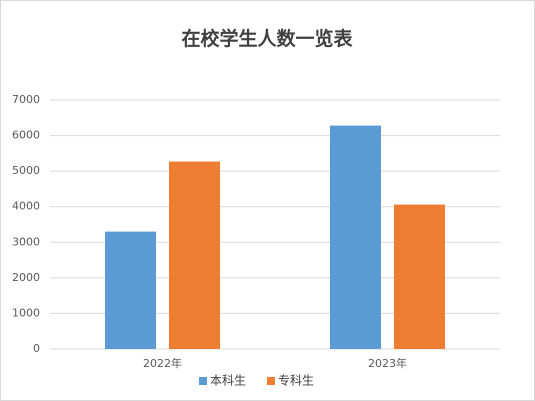  Describe the element at coordinates (296, 380) in the screenshot. I see `legend-label: 专科生` at that location.